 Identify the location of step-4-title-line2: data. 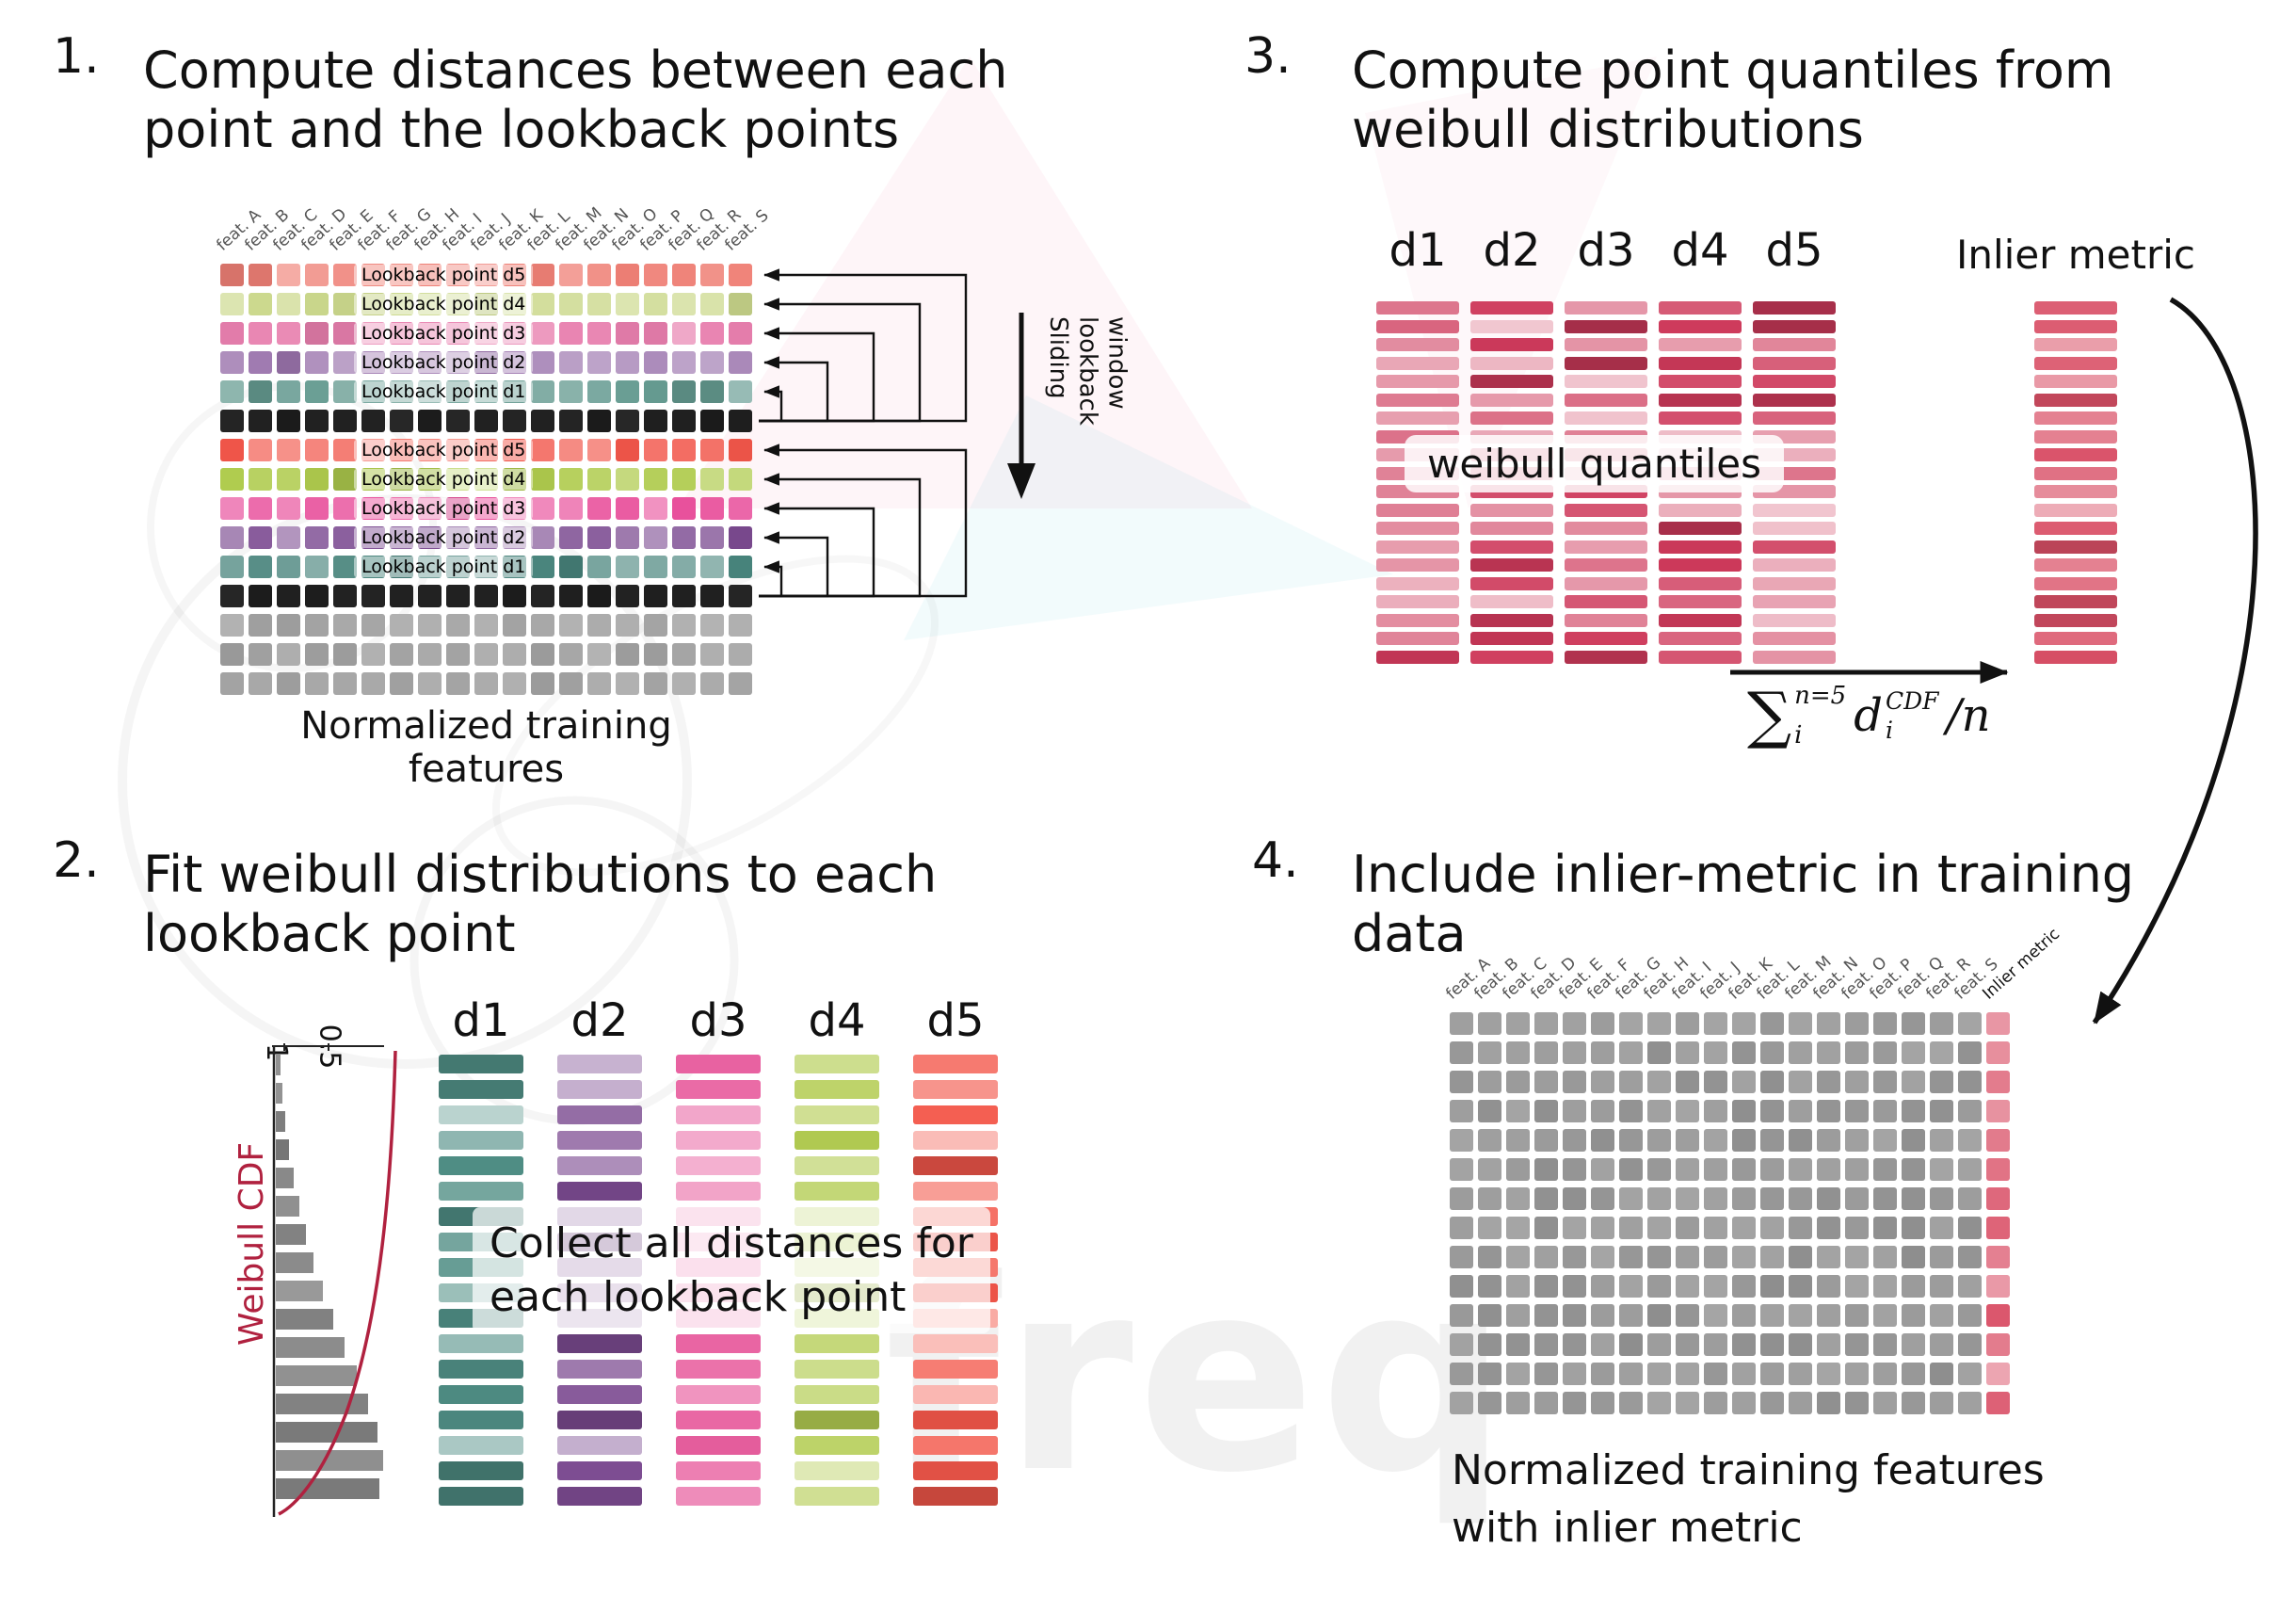
(1410, 933).